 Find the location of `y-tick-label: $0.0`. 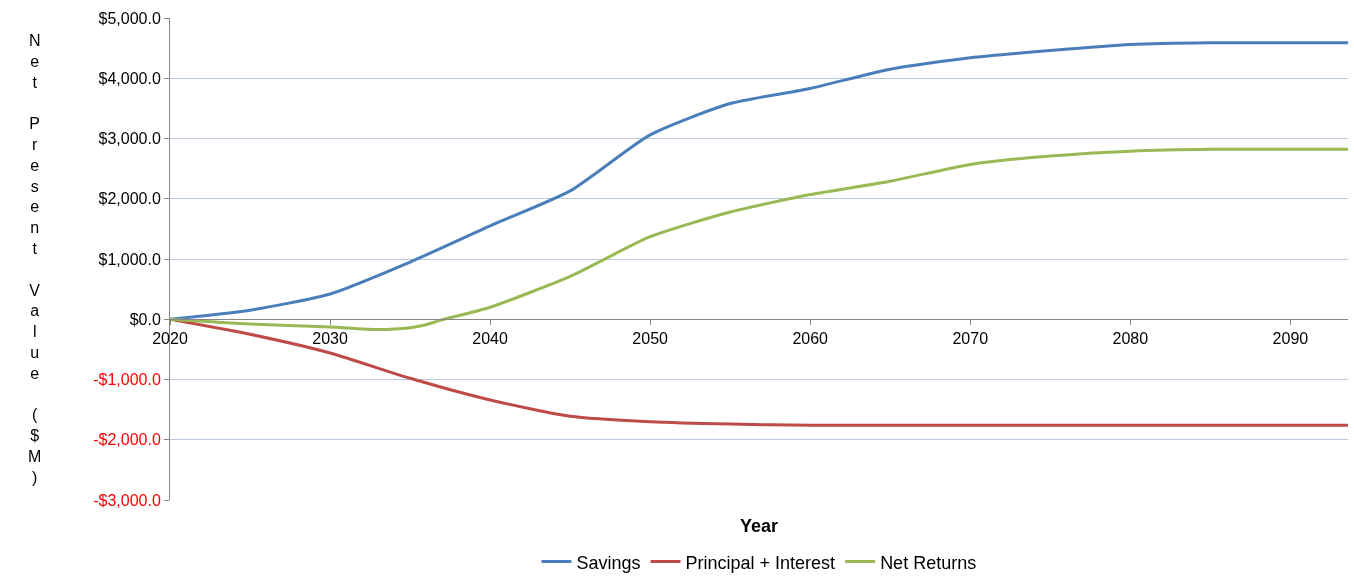

y-tick-label: $0.0 is located at coordinates (145, 319).